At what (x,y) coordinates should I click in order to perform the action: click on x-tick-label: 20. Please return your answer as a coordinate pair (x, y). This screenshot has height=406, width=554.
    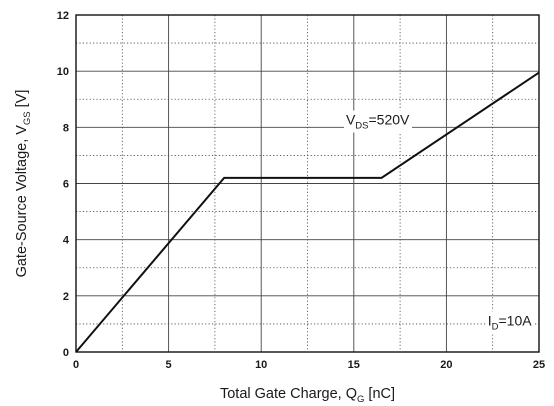
    Looking at the image, I should click on (446, 365).